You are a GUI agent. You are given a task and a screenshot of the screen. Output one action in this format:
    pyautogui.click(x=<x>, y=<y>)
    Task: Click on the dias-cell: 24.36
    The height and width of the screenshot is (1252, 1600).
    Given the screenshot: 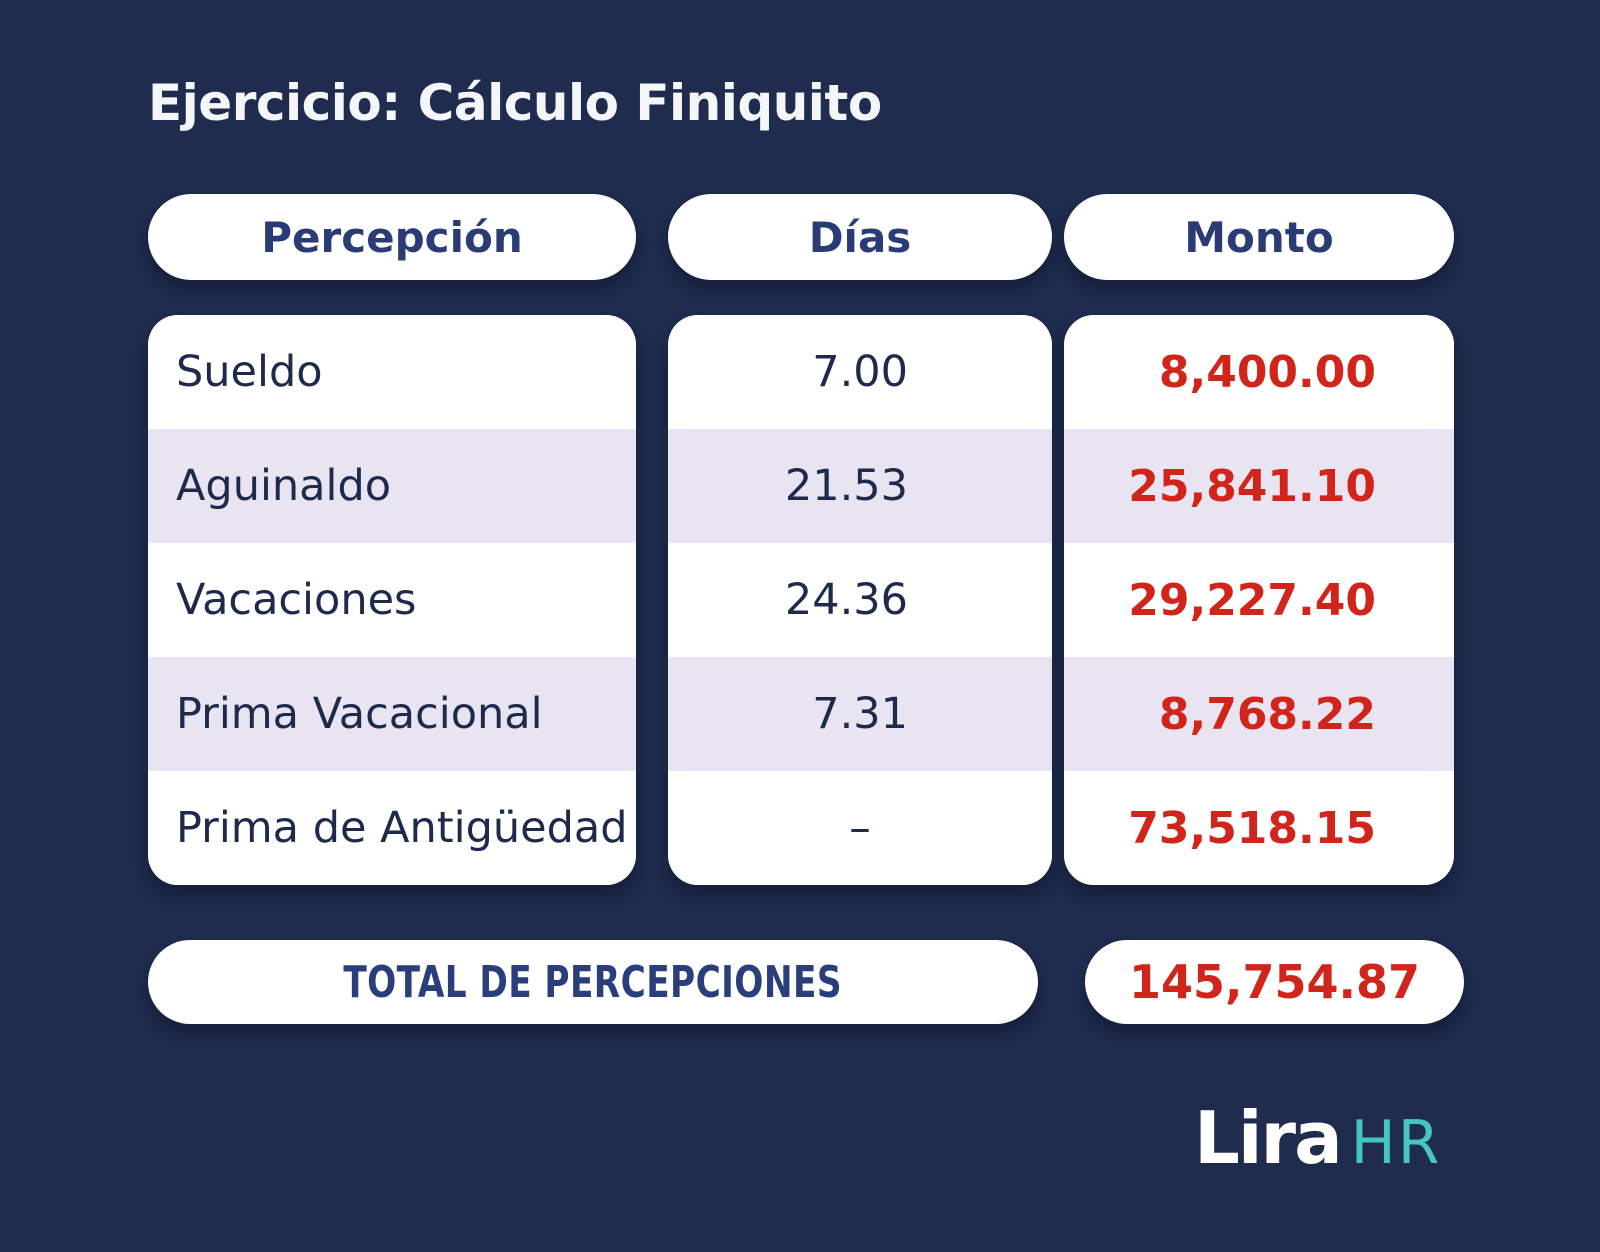 What is the action you would take?
    pyautogui.click(x=860, y=600)
    